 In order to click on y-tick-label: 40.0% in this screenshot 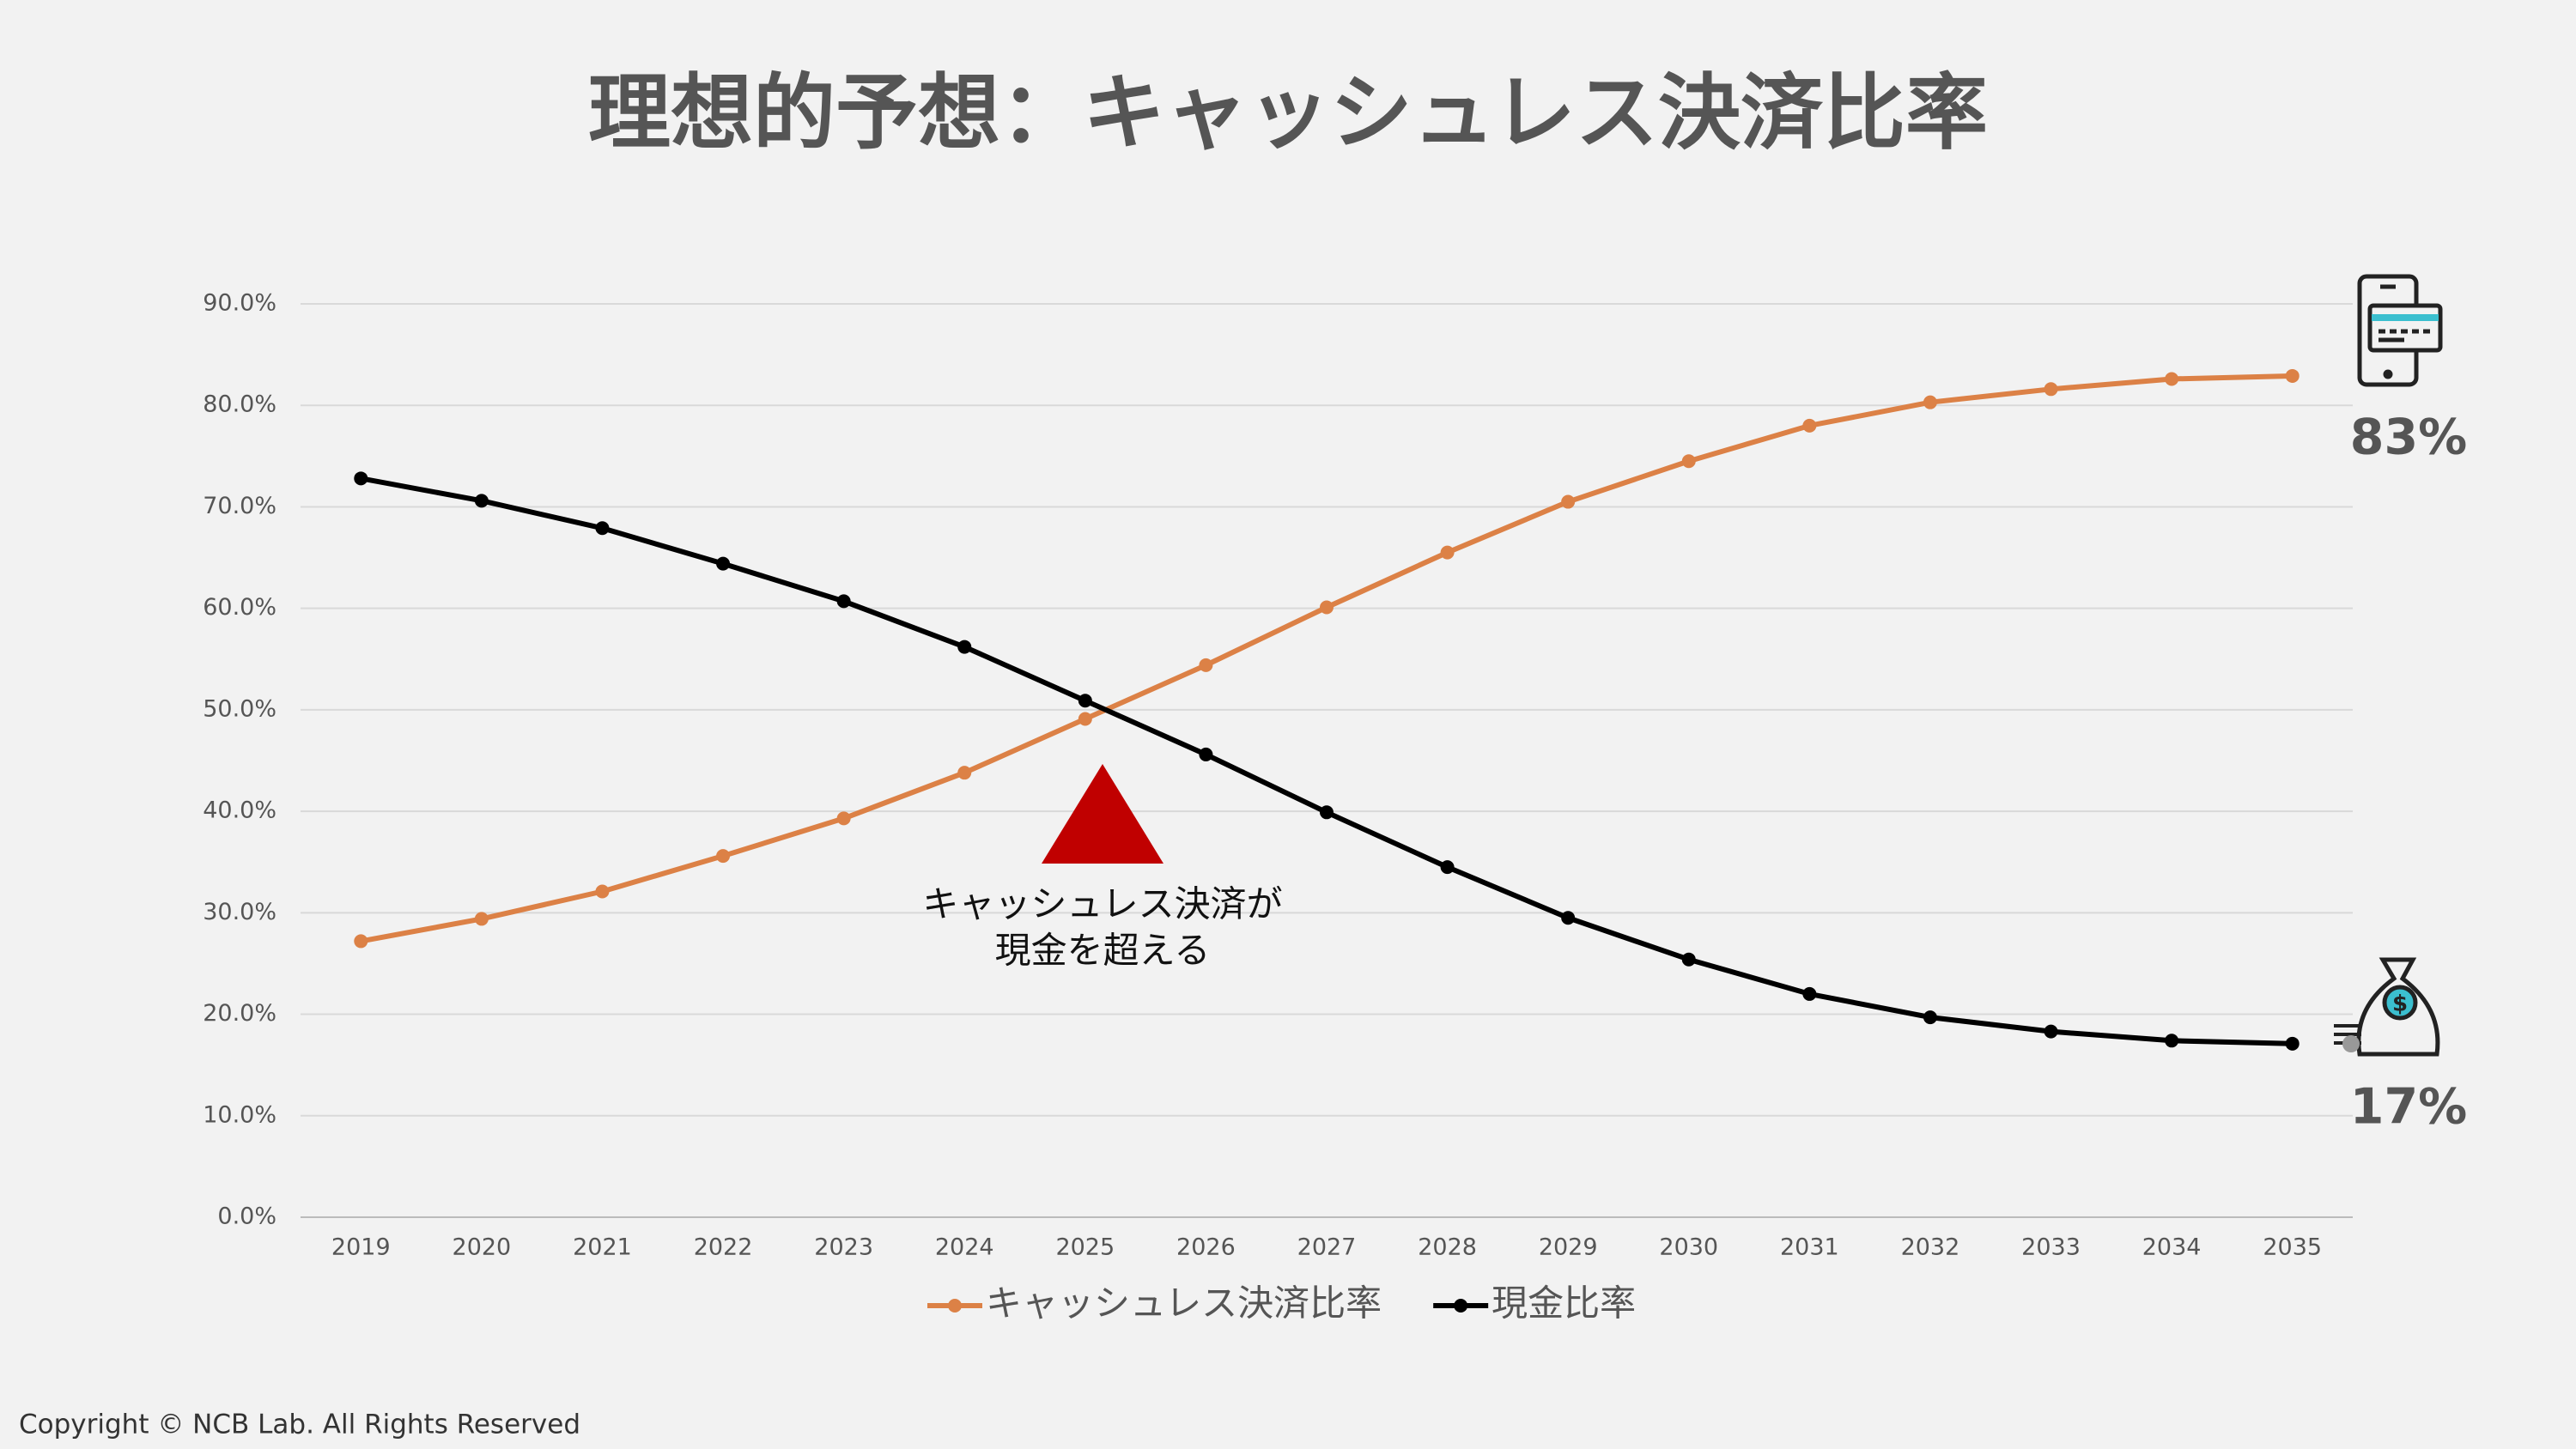, I will do `click(240, 810)`.